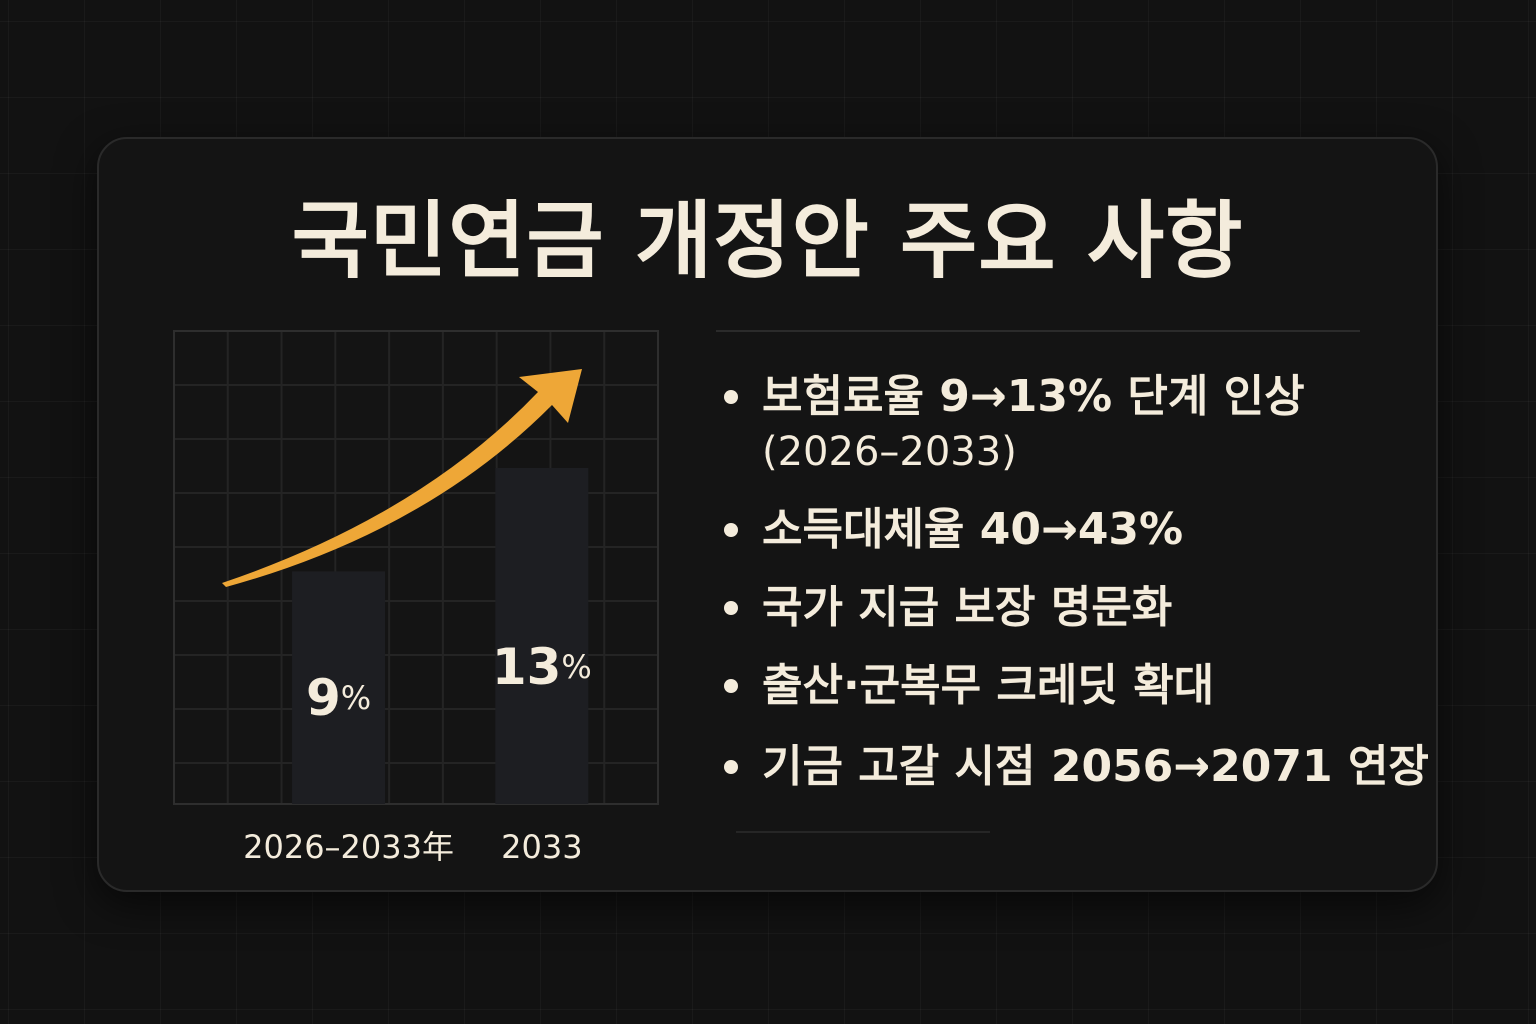 Image resolution: width=1536 pixels, height=1024 pixels. I want to click on chart-frame, so click(416, 567).